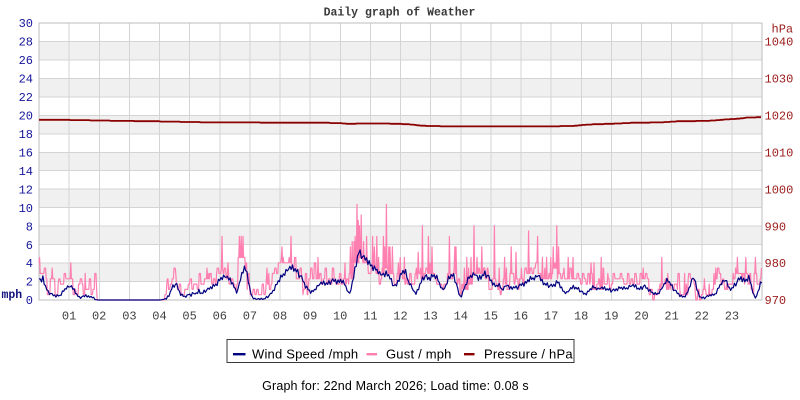 The image size is (800, 400). Describe the element at coordinates (779, 153) in the screenshot. I see `svg-text: 1010` at that location.